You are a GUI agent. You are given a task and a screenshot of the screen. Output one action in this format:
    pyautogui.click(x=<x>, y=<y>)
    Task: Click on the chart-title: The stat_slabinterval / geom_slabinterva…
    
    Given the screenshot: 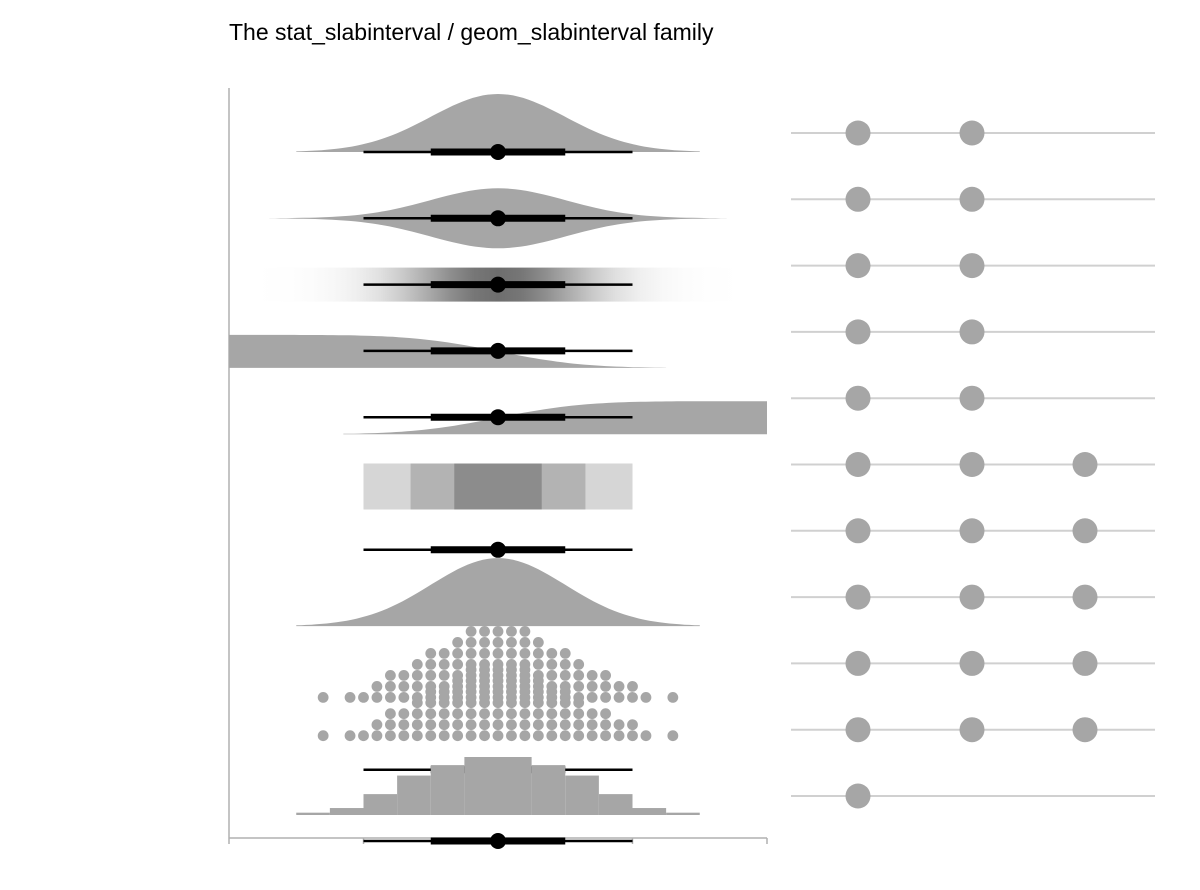 What is the action you would take?
    pyautogui.click(x=471, y=32)
    